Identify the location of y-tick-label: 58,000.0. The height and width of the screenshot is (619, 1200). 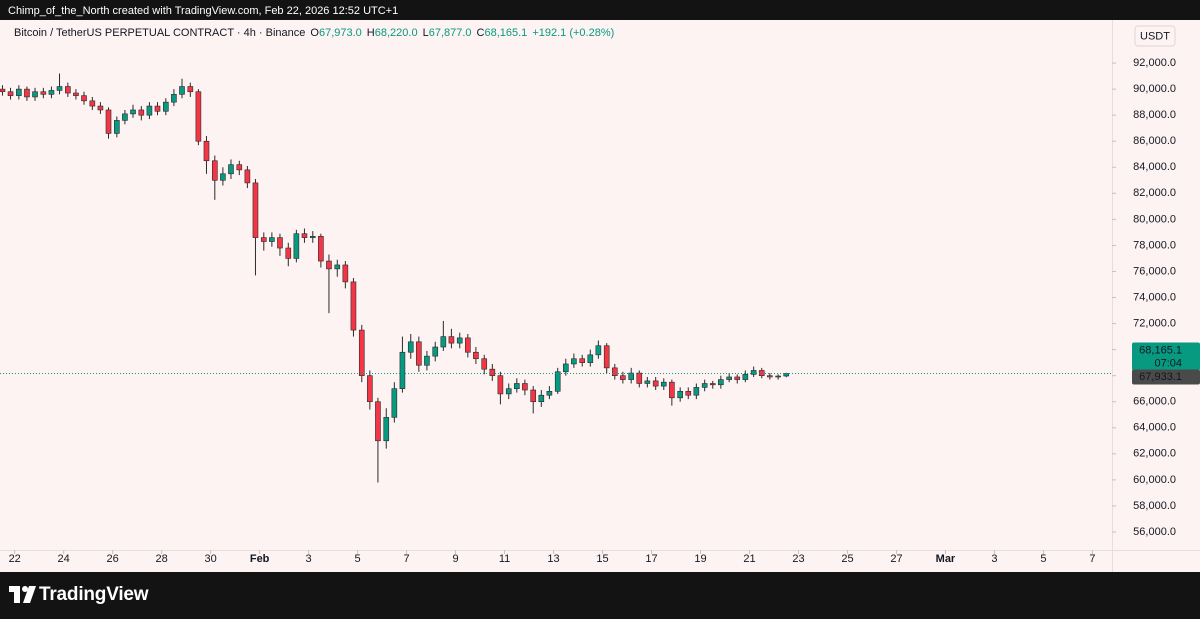
(1154, 506).